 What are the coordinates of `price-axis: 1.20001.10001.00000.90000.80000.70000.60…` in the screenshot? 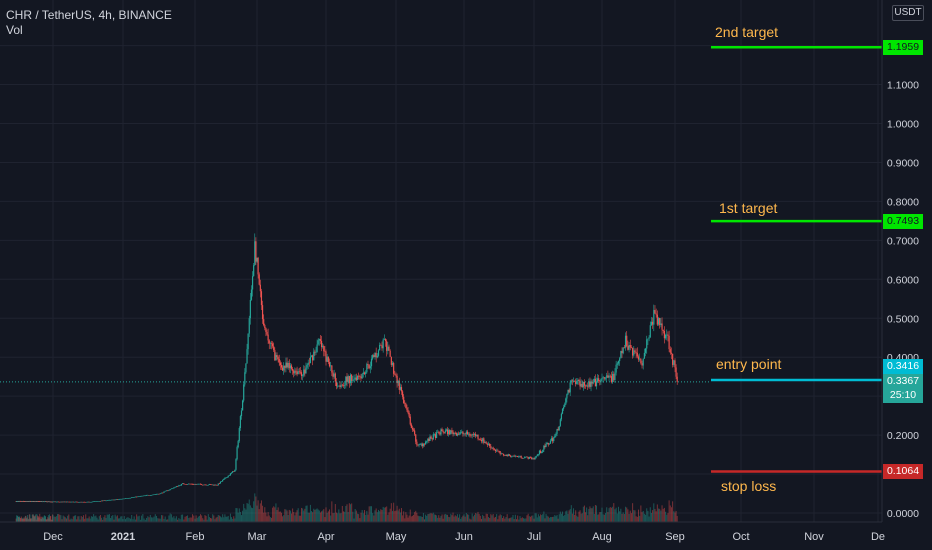 It's located at (903, 280).